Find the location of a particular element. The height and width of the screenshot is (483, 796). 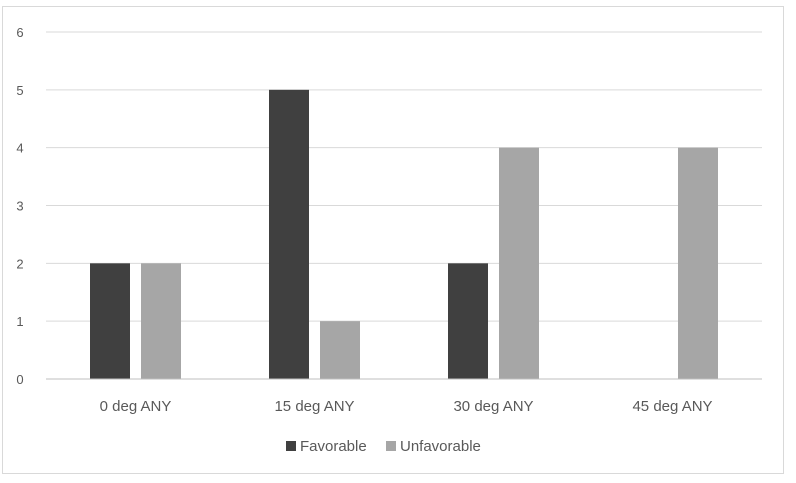

x-tick-label: 30 deg ANY is located at coordinates (493, 406).